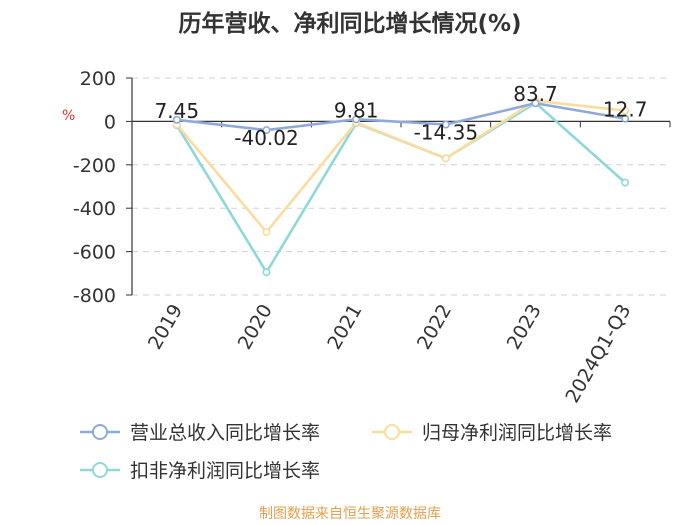 The height and width of the screenshot is (525, 700). What do you see at coordinates (434, 327) in the screenshot?
I see `x-tick-label: 2022` at bounding box center [434, 327].